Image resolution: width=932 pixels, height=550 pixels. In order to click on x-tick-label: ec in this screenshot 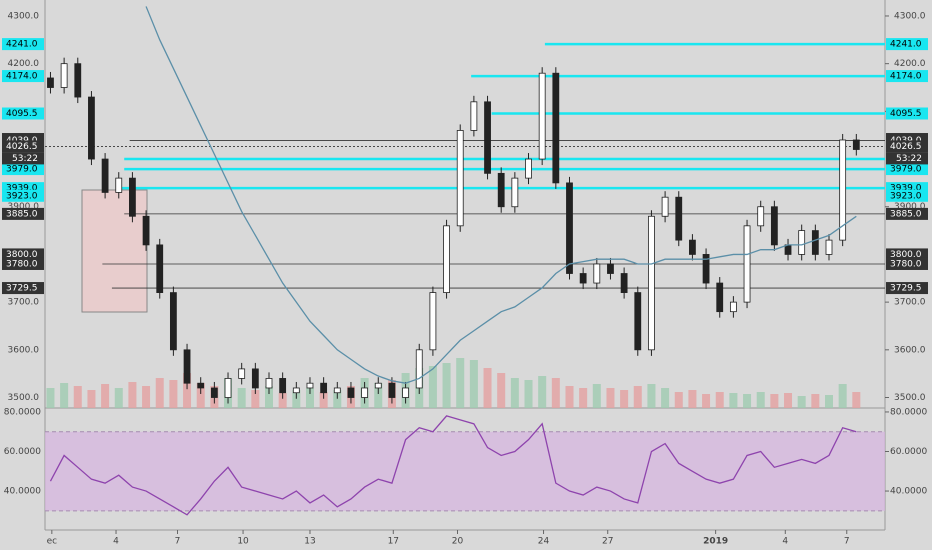, I will do `click(52, 542)`.